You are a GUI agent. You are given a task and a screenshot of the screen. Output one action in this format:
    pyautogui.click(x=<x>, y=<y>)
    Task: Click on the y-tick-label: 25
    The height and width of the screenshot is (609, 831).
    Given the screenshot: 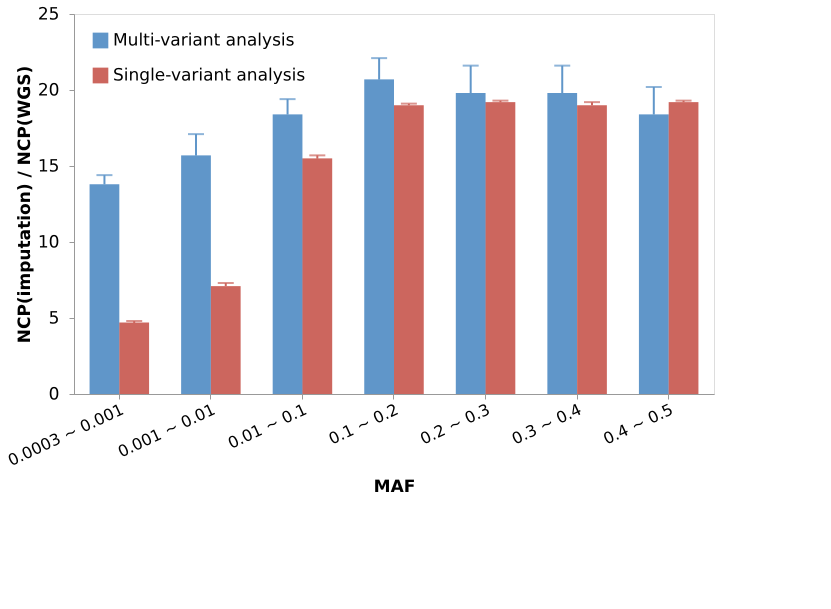 What is the action you would take?
    pyautogui.click(x=49, y=14)
    